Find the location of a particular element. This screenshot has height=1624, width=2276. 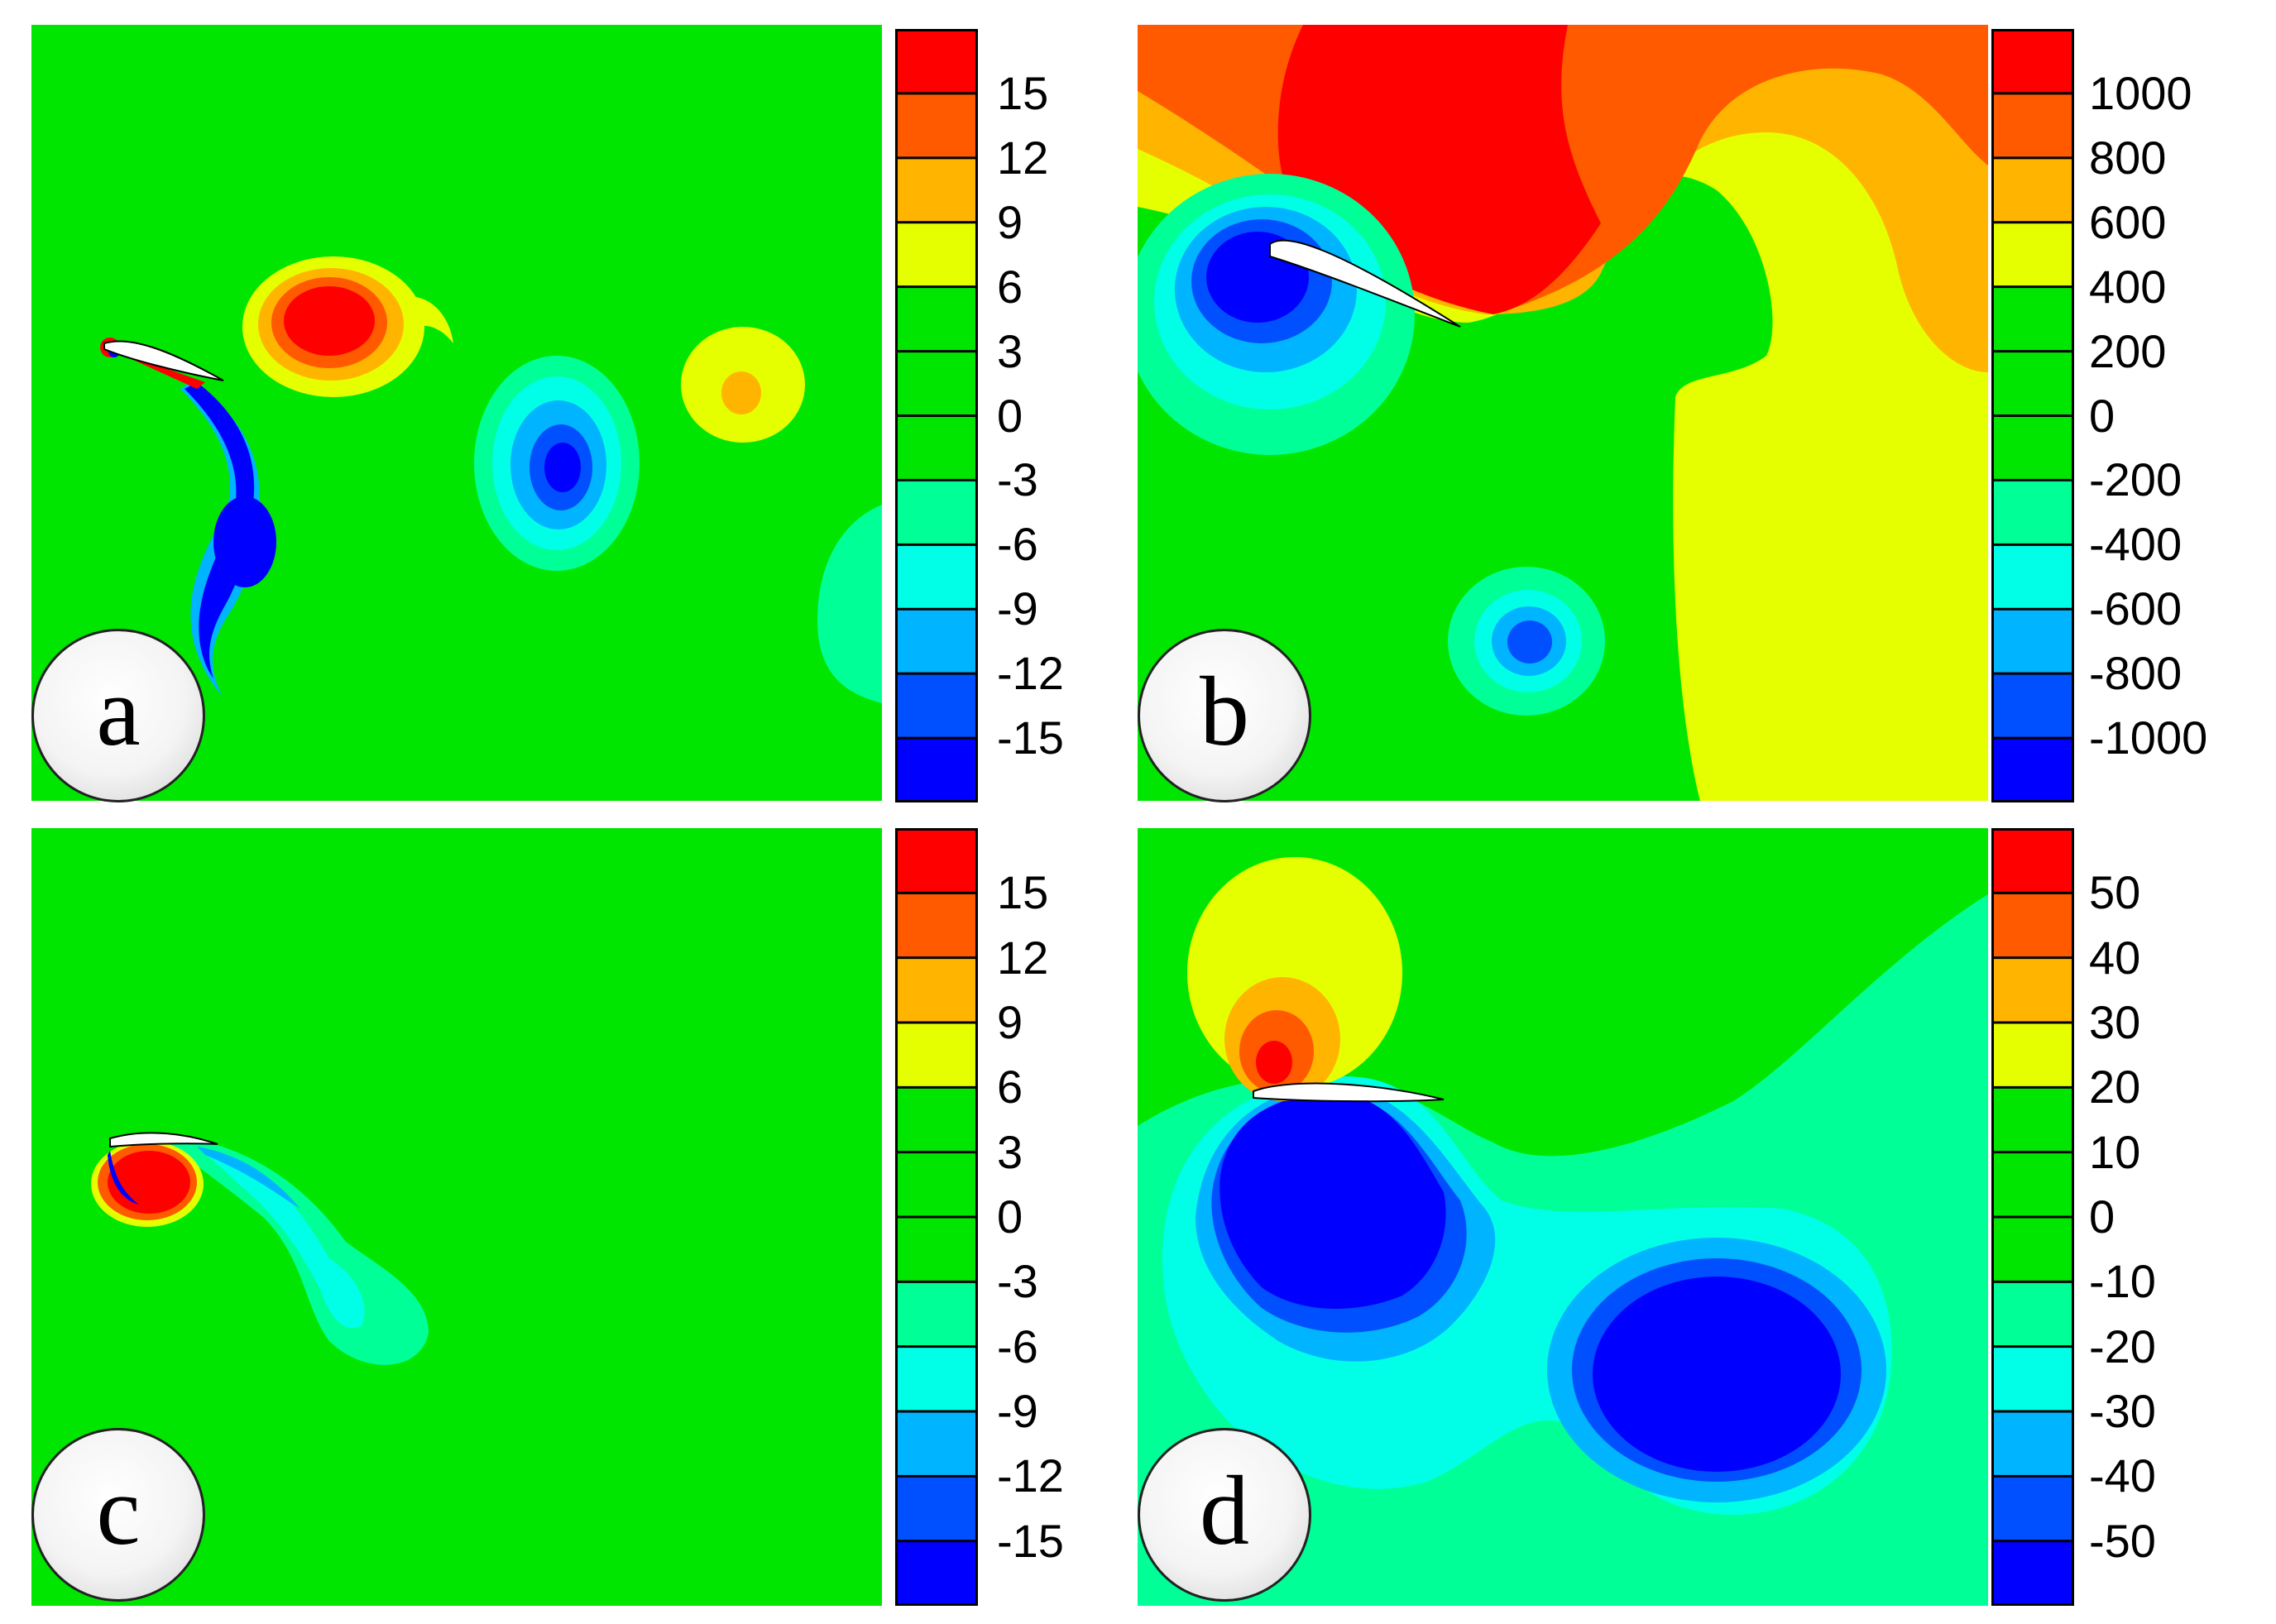

colorbar-a is located at coordinates (936, 415).